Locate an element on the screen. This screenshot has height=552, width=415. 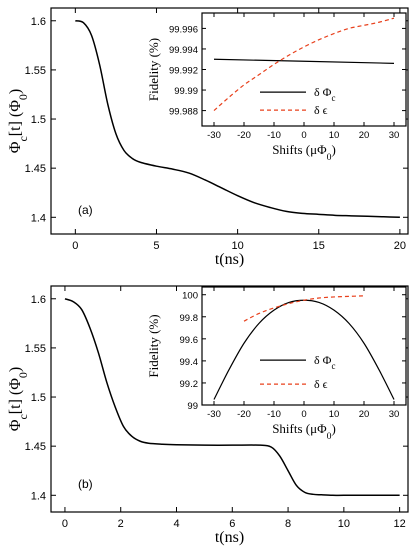
panel-label: (a) is located at coordinates (85, 210).